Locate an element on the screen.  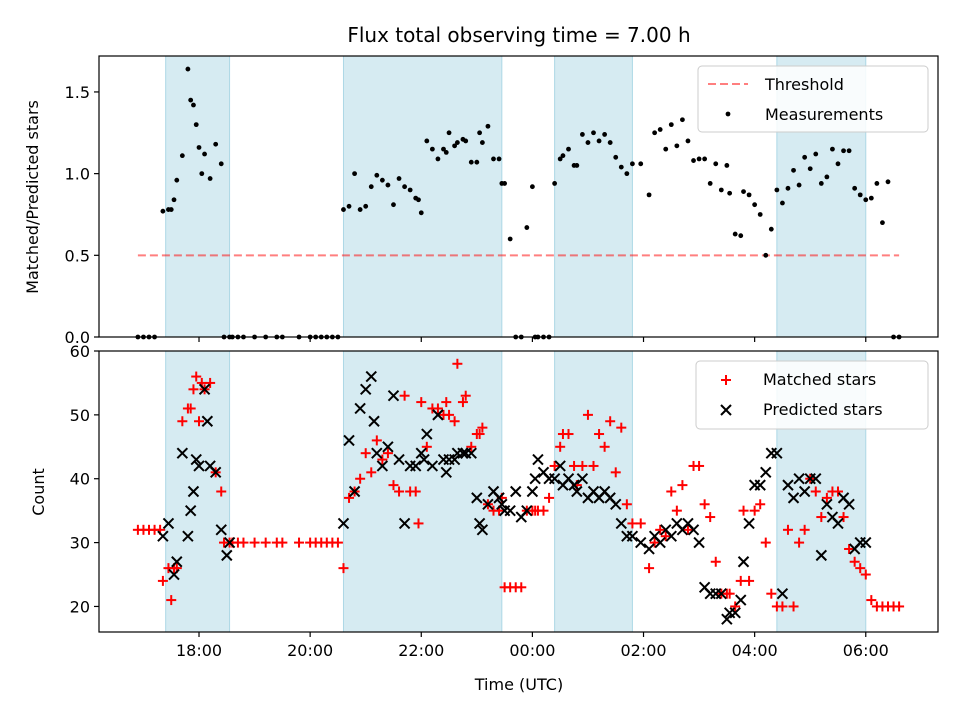
bottom-y-tick-label: 50 is located at coordinates (80, 415).